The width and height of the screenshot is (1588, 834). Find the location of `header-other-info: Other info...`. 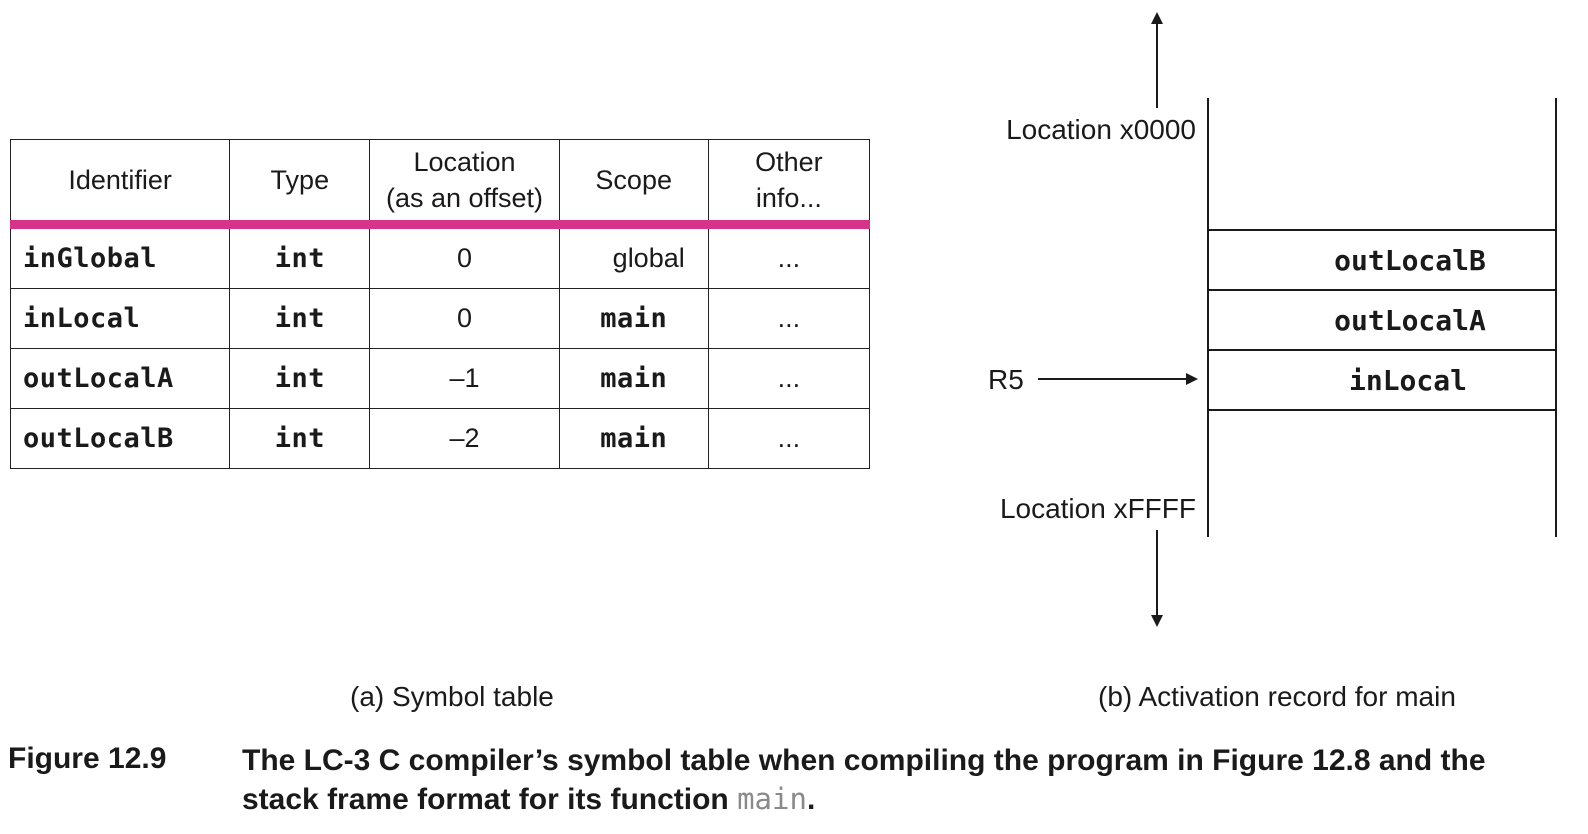

header-other-info: Other info... is located at coordinates (789, 184).